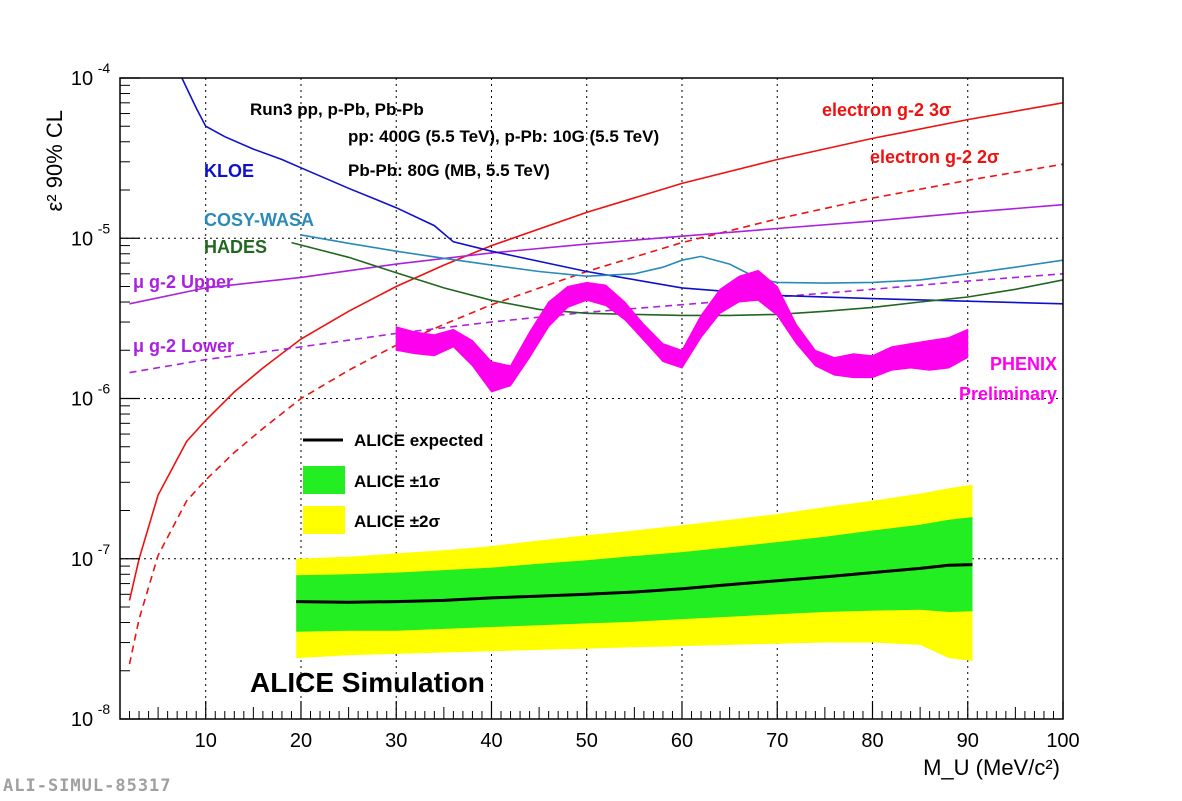 The width and height of the screenshot is (1182, 801). Describe the element at coordinates (682, 741) in the screenshot. I see `x-tick-label: 60` at that location.